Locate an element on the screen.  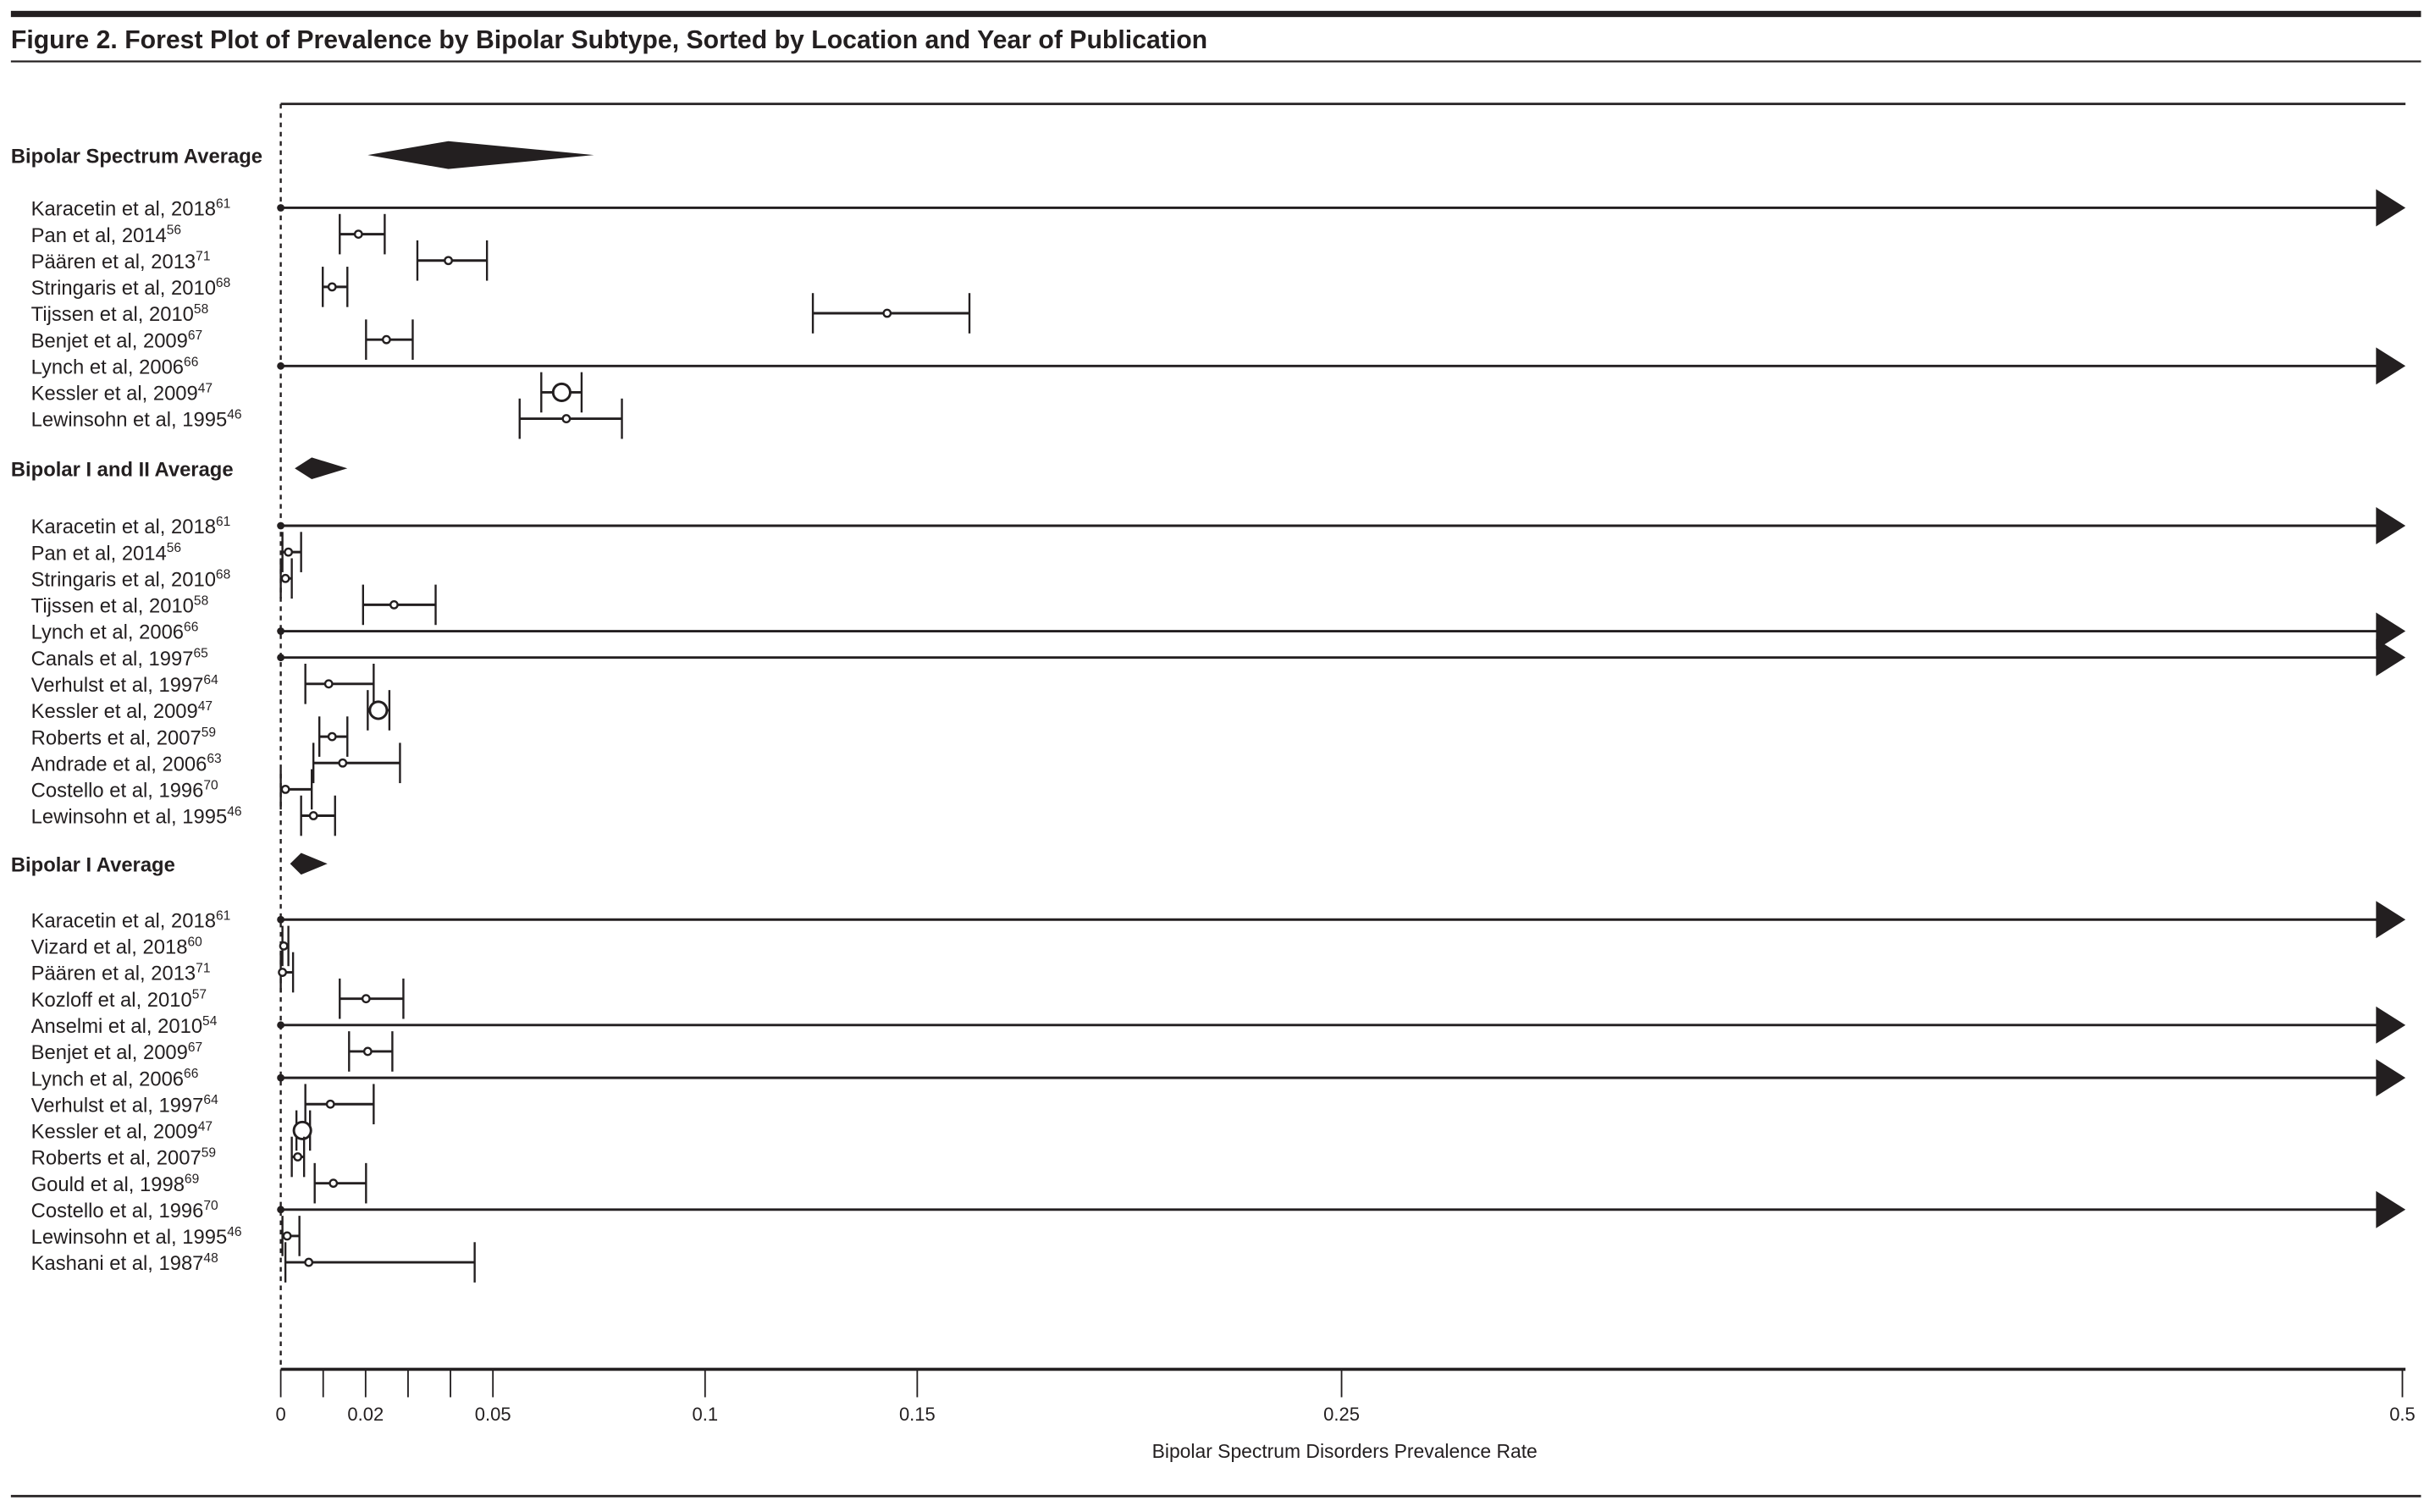
study-label: Stringaris et al, 201068 is located at coordinates (131, 288).